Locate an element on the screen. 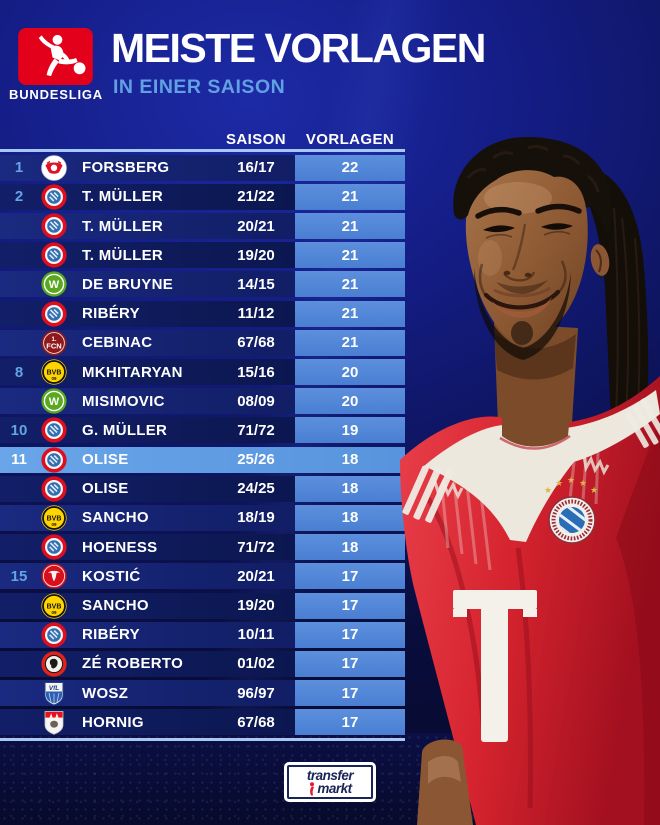 Image resolution: width=660 pixels, height=825 pixels. season: 18/19 is located at coordinates (256, 518).